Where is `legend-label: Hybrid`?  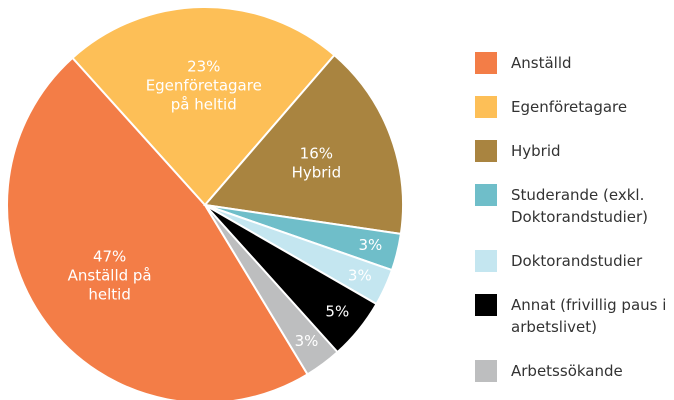 legend-label: Hybrid is located at coordinates (536, 151).